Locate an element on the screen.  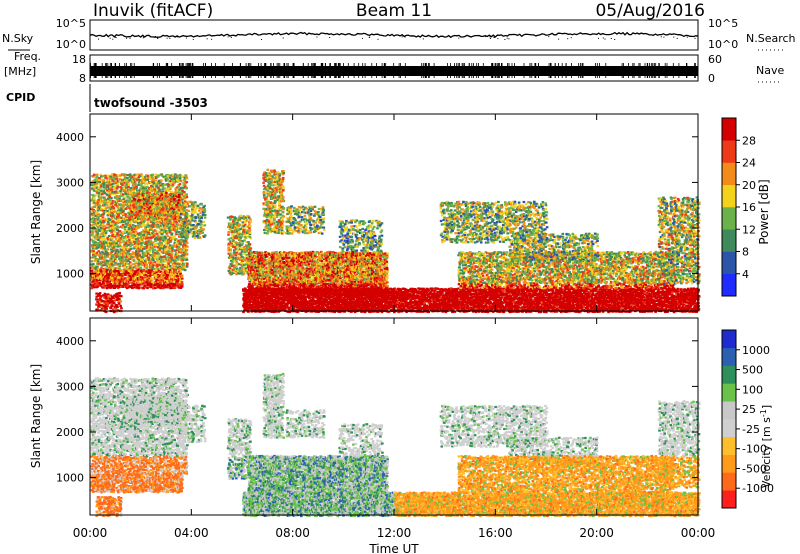
cpid-value: twofsound -3503 is located at coordinates (151, 103).